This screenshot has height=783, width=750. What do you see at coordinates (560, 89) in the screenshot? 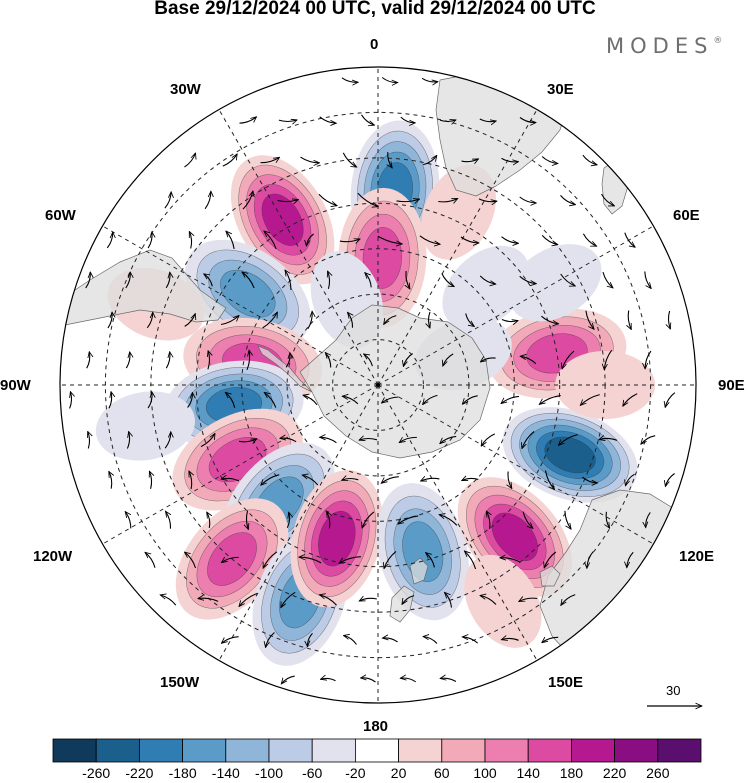
I see `meridian-label-30e: 30E` at bounding box center [560, 89].